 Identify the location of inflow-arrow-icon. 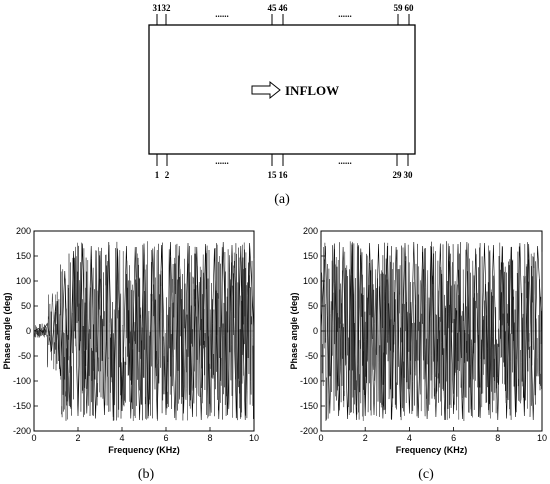
(266, 90).